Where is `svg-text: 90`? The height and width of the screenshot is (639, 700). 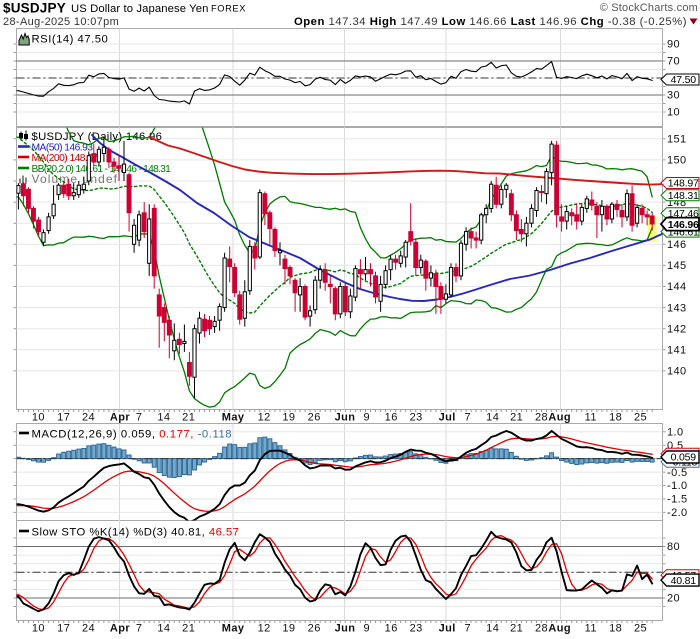
svg-text: 90 is located at coordinates (673, 45).